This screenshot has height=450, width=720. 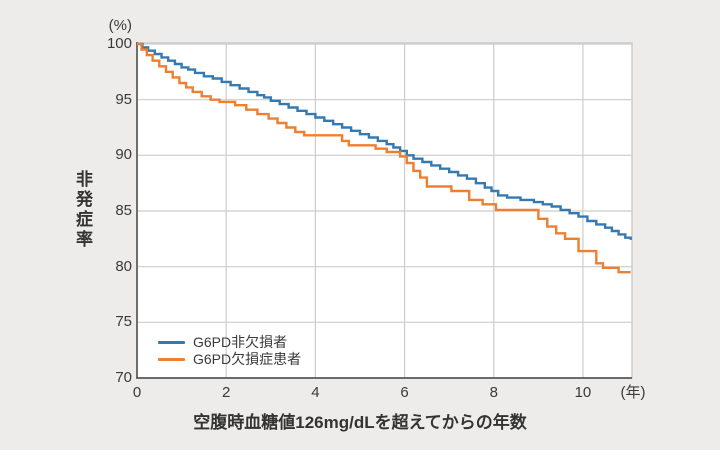 What do you see at coordinates (82, 210) in the screenshot?
I see `y-axis-title: 非発症率` at bounding box center [82, 210].